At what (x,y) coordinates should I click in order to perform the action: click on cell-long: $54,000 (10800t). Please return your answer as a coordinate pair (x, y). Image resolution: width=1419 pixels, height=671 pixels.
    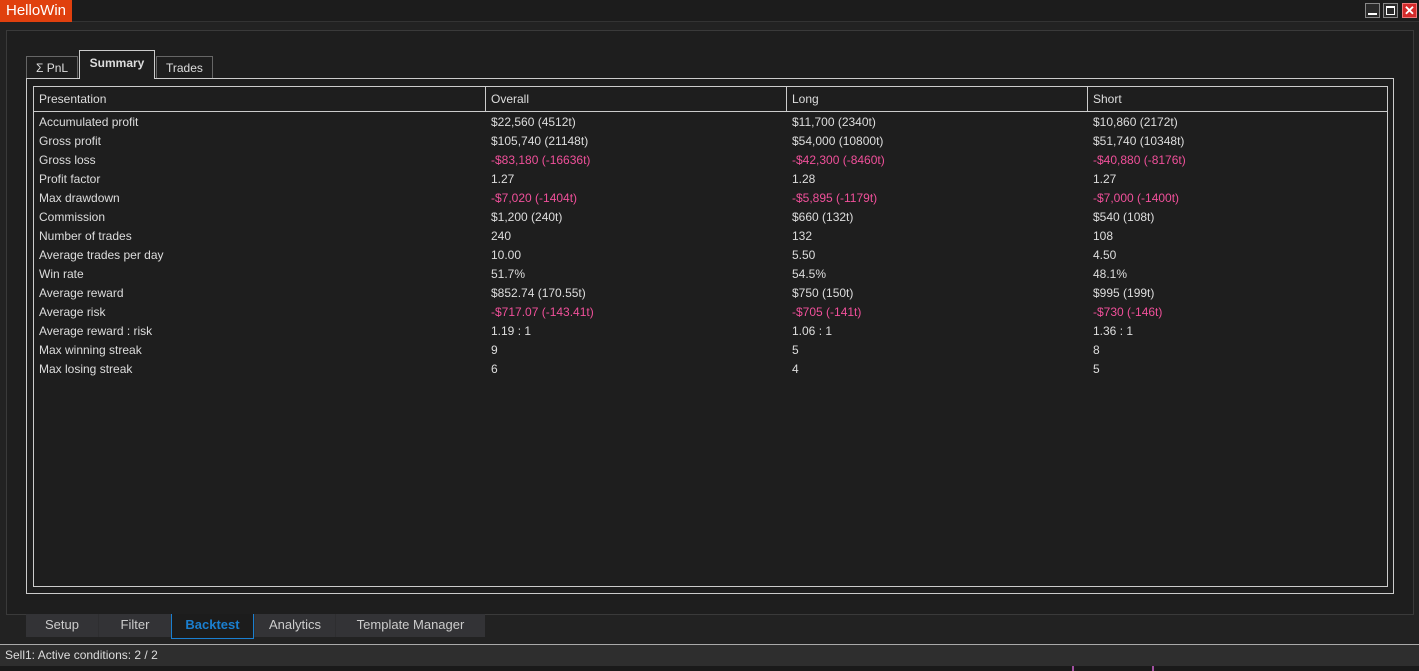
    Looking at the image, I should click on (838, 141).